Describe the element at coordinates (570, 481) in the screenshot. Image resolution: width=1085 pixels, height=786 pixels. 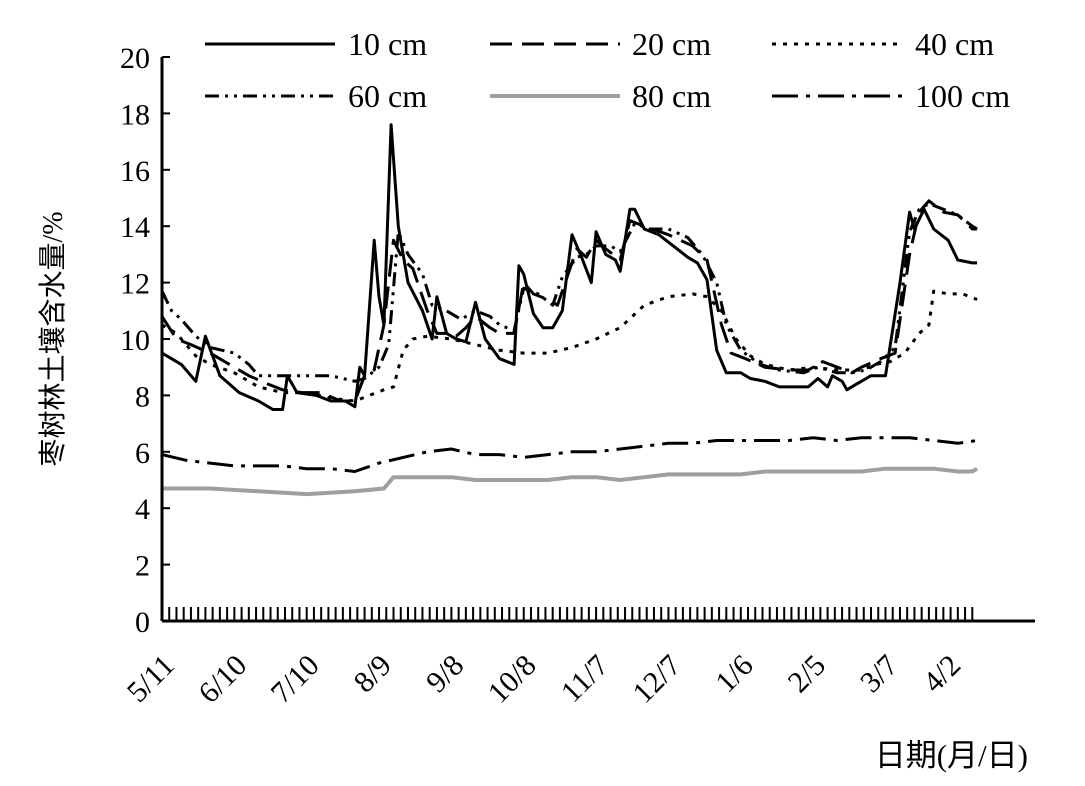
I see `series-line-80-cm` at that location.